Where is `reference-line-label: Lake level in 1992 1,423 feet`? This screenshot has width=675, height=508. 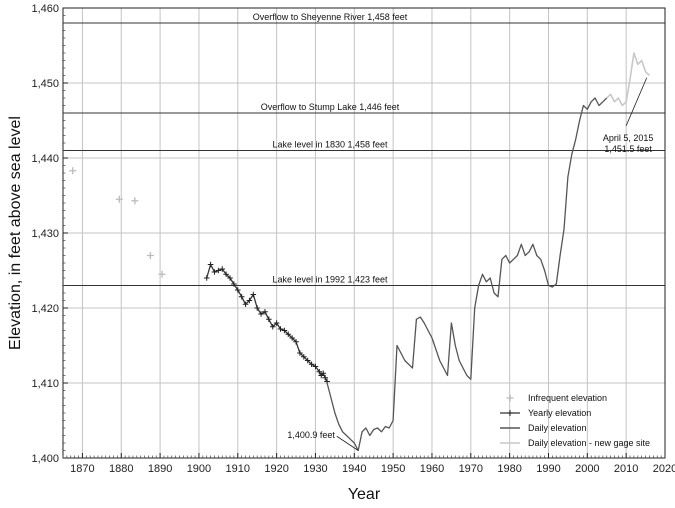 reference-line-label: Lake level in 1992 1,423 feet is located at coordinates (330, 280).